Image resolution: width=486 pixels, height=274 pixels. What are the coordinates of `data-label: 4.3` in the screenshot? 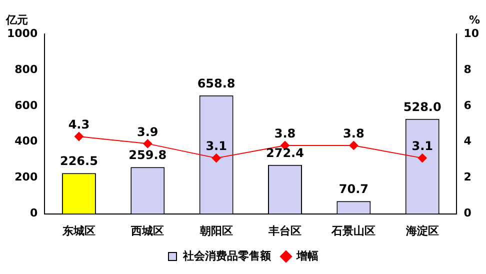 It's located at (79, 125).